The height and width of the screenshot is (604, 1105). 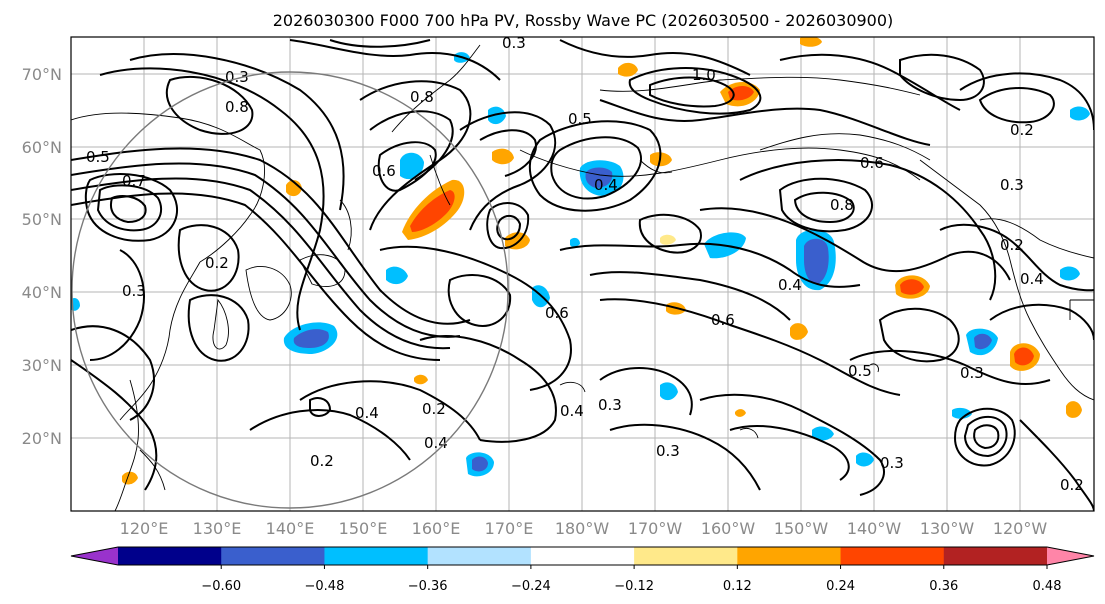 I want to click on colorbar-segments, so click(x=583, y=556).